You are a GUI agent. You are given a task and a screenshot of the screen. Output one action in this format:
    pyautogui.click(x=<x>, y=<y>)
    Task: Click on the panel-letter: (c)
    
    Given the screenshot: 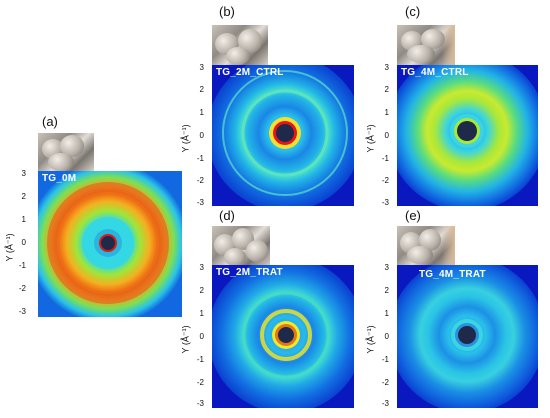 What is the action you would take?
    pyautogui.click(x=413, y=11)
    